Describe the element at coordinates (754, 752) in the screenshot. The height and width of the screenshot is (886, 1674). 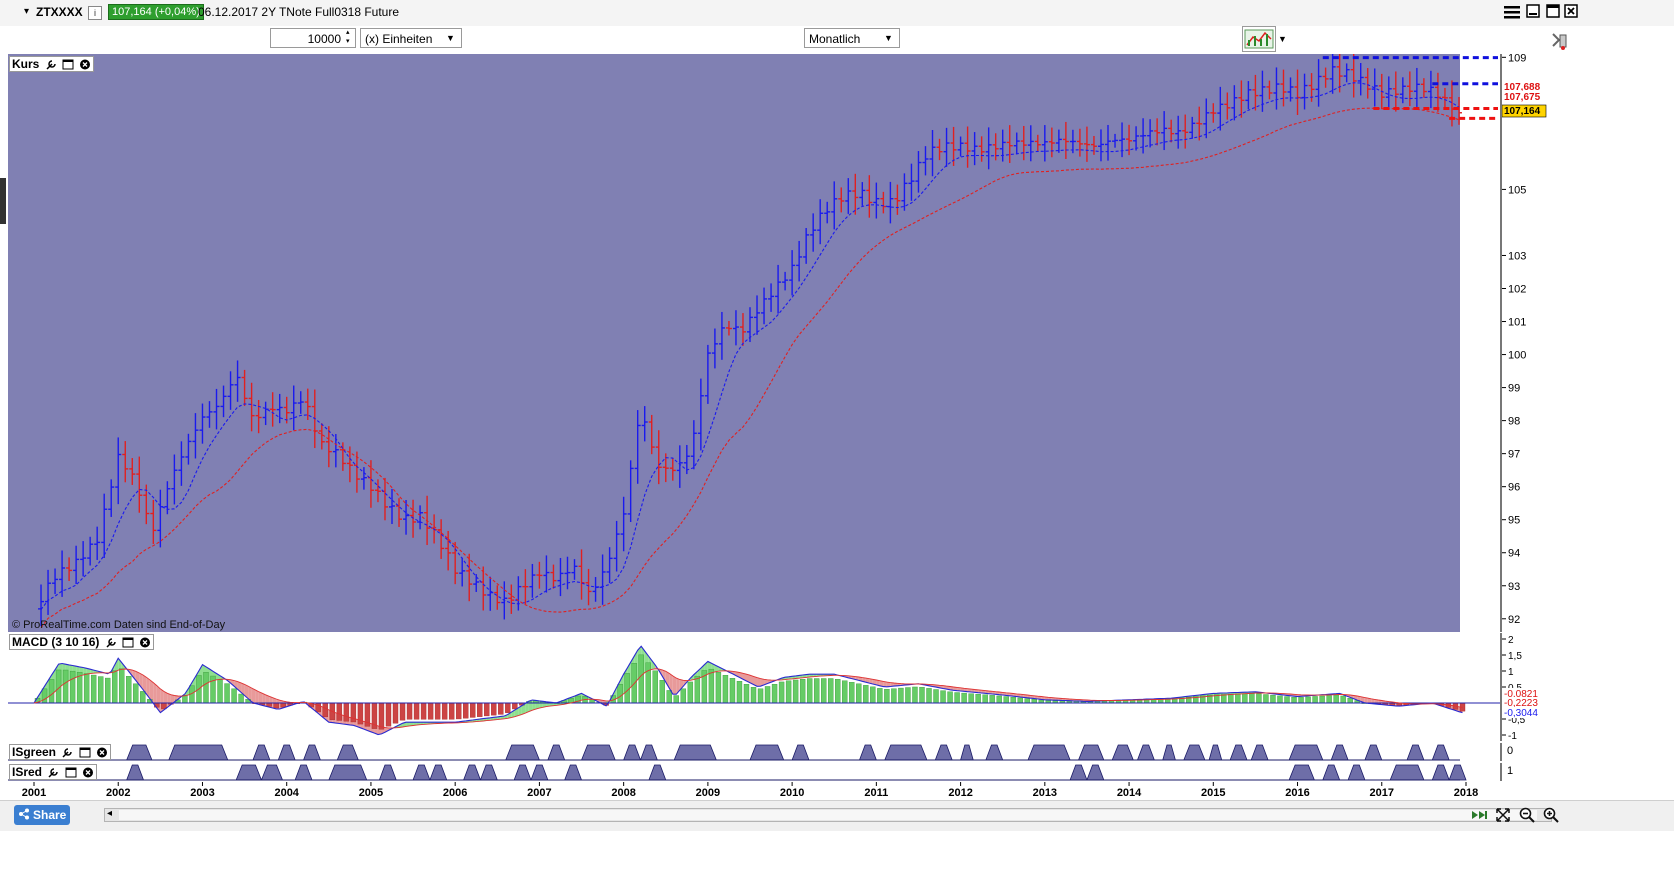
I see `isgreen-panel` at that location.